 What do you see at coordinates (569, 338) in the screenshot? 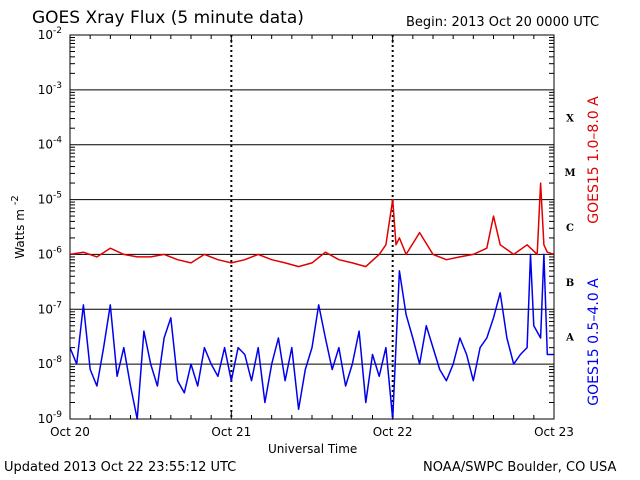
I see `flare-class-label: A` at bounding box center [569, 338].